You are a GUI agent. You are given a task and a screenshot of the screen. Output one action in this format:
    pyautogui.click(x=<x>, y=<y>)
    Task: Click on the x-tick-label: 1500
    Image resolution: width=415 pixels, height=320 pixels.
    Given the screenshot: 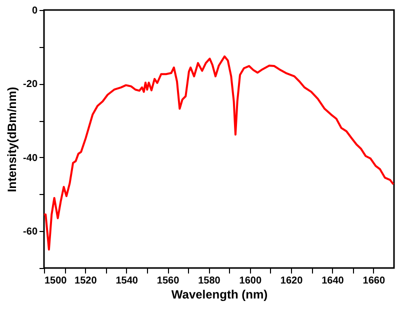 What is the action you would take?
    pyautogui.click(x=56, y=281)
    